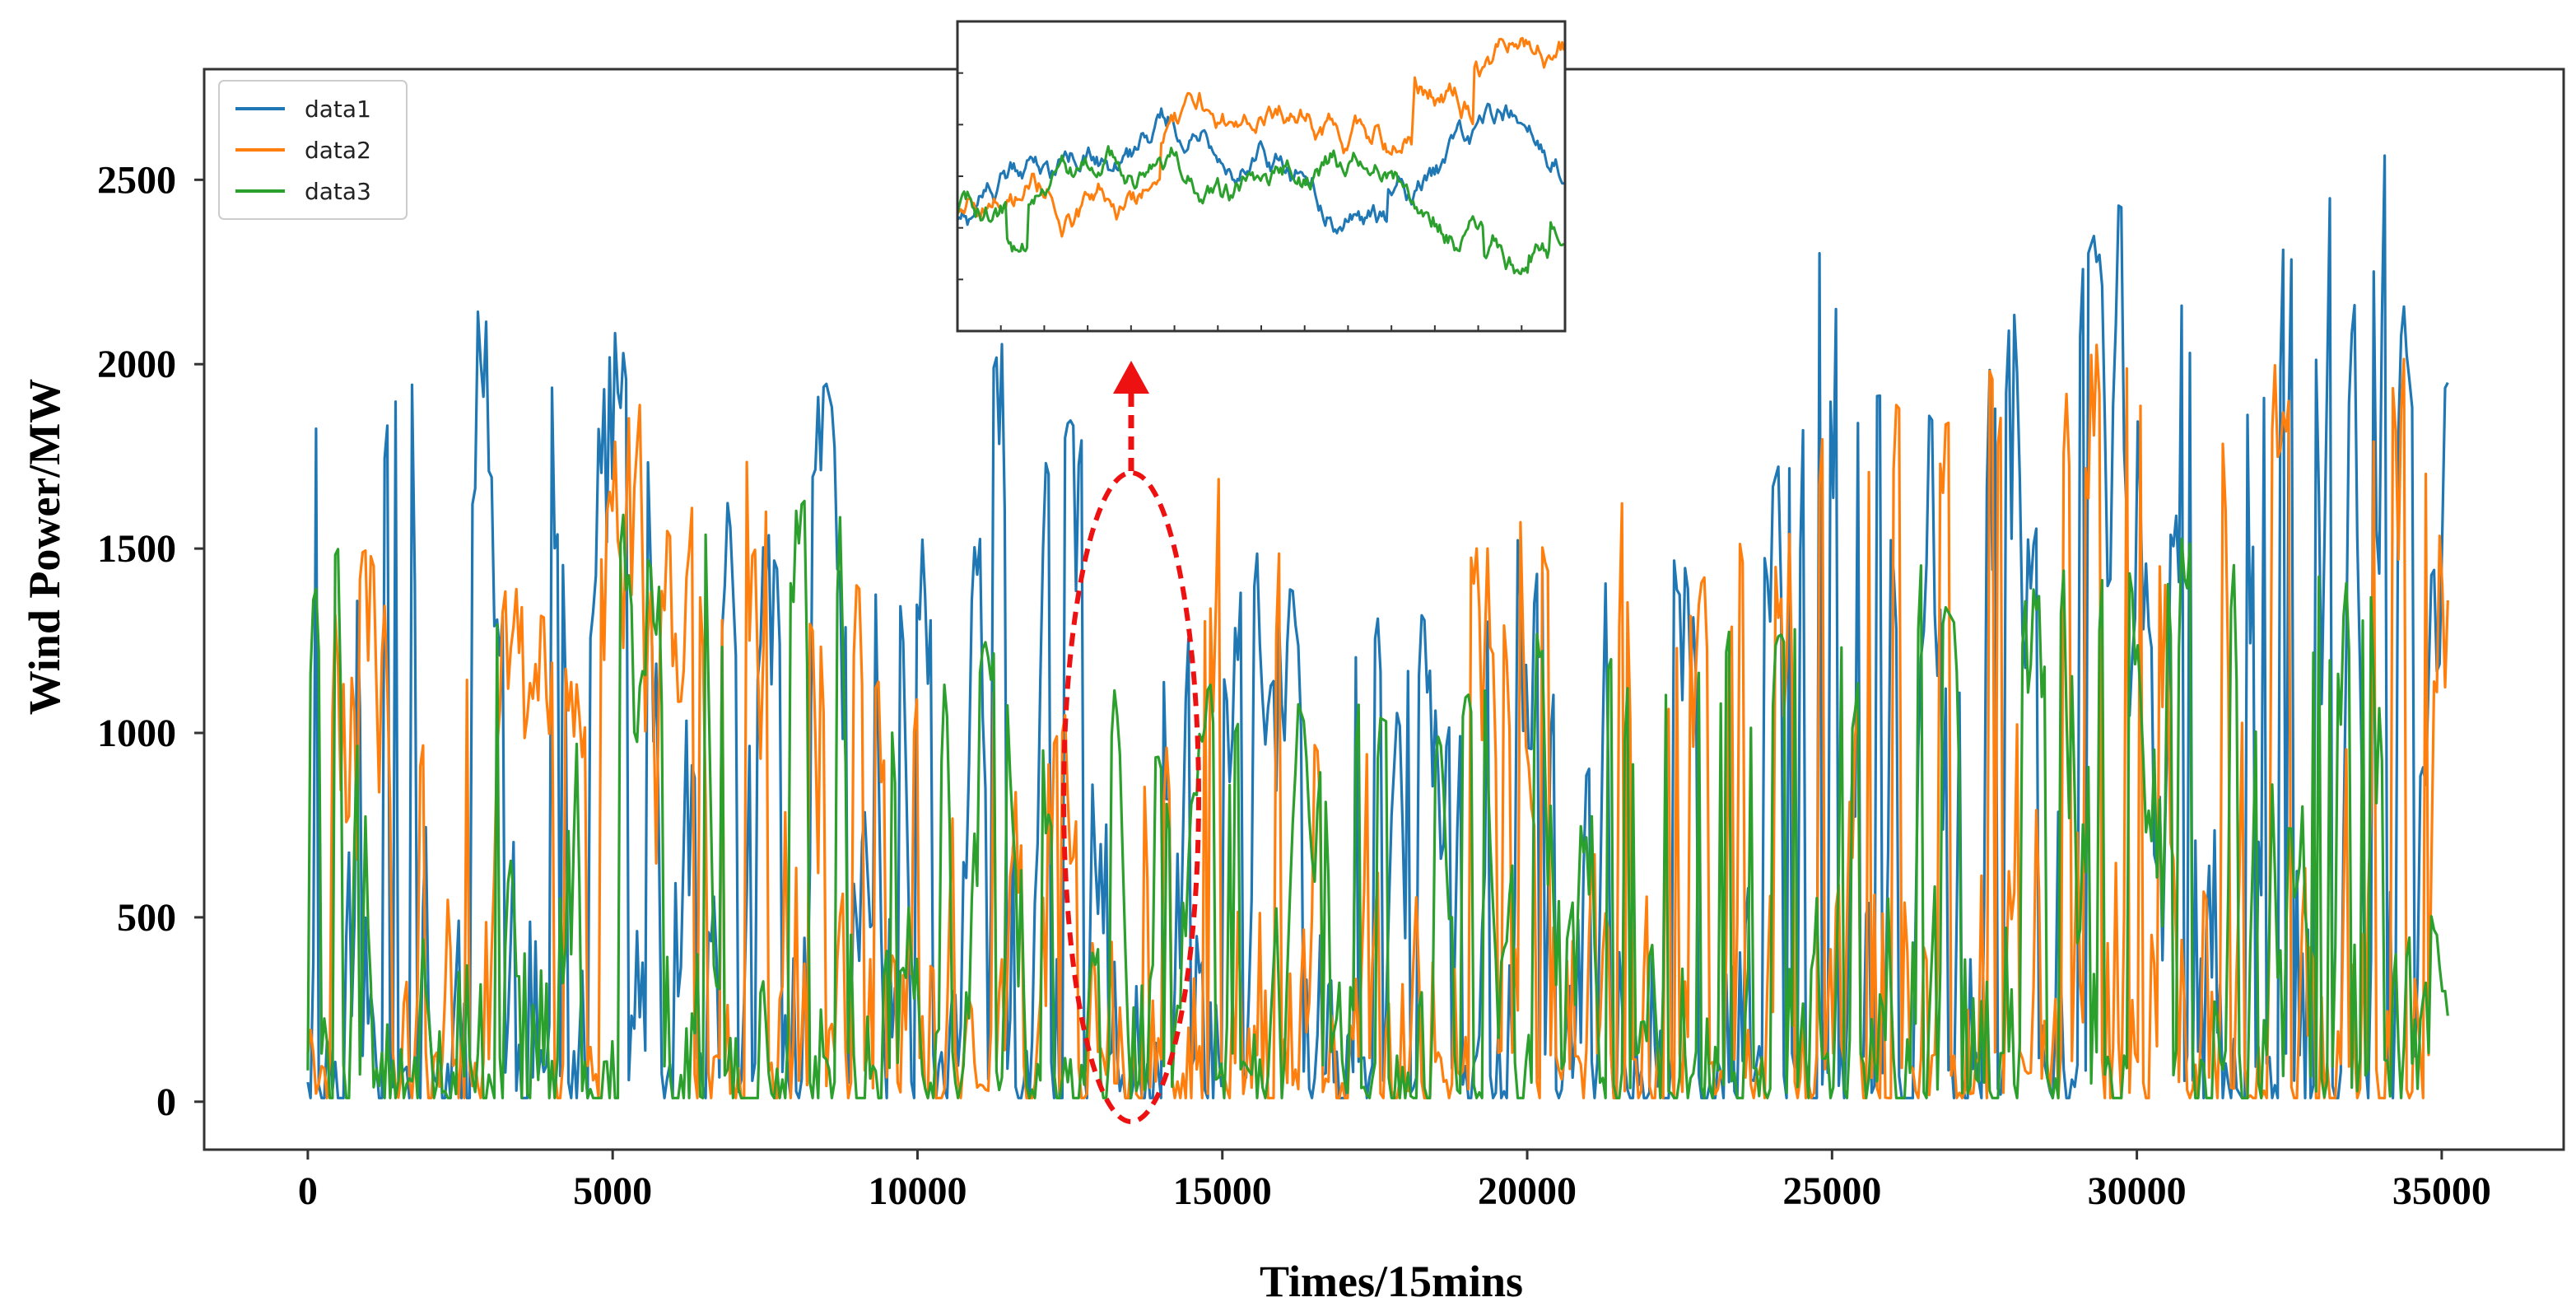 The height and width of the screenshot is (1316, 2576). What do you see at coordinates (1831, 1191) in the screenshot?
I see `x-tick-label: 25000` at bounding box center [1831, 1191].